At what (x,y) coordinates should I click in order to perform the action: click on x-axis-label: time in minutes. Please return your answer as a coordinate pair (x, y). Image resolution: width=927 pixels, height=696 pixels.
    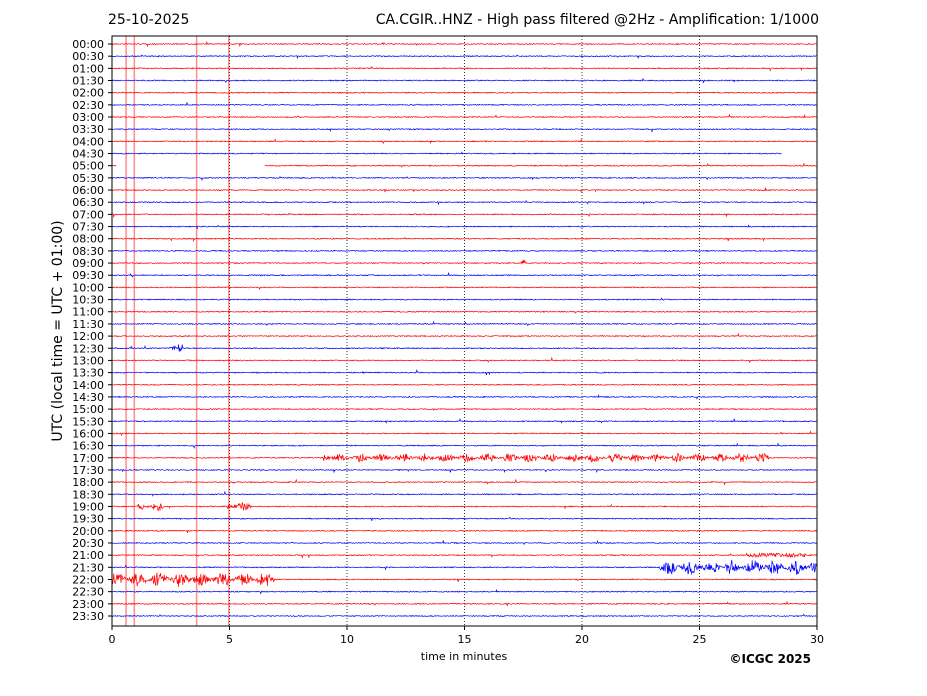
    Looking at the image, I should click on (464, 656).